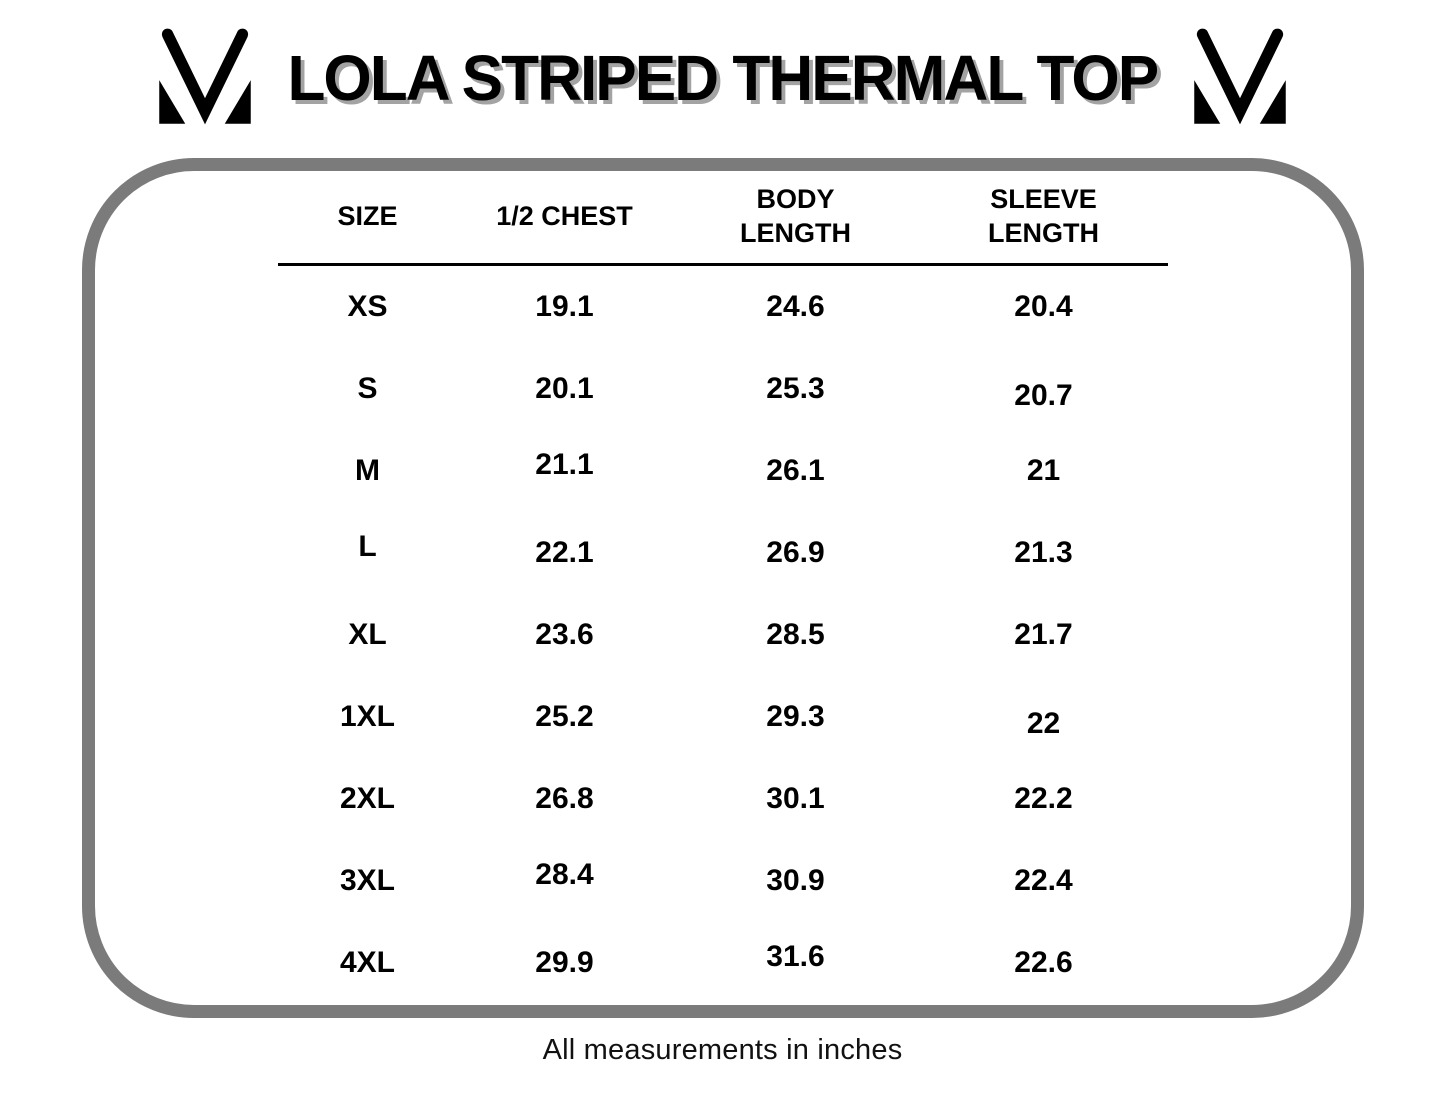  Describe the element at coordinates (795, 634) in the screenshot. I see `body-length-cell: 28.5` at that location.